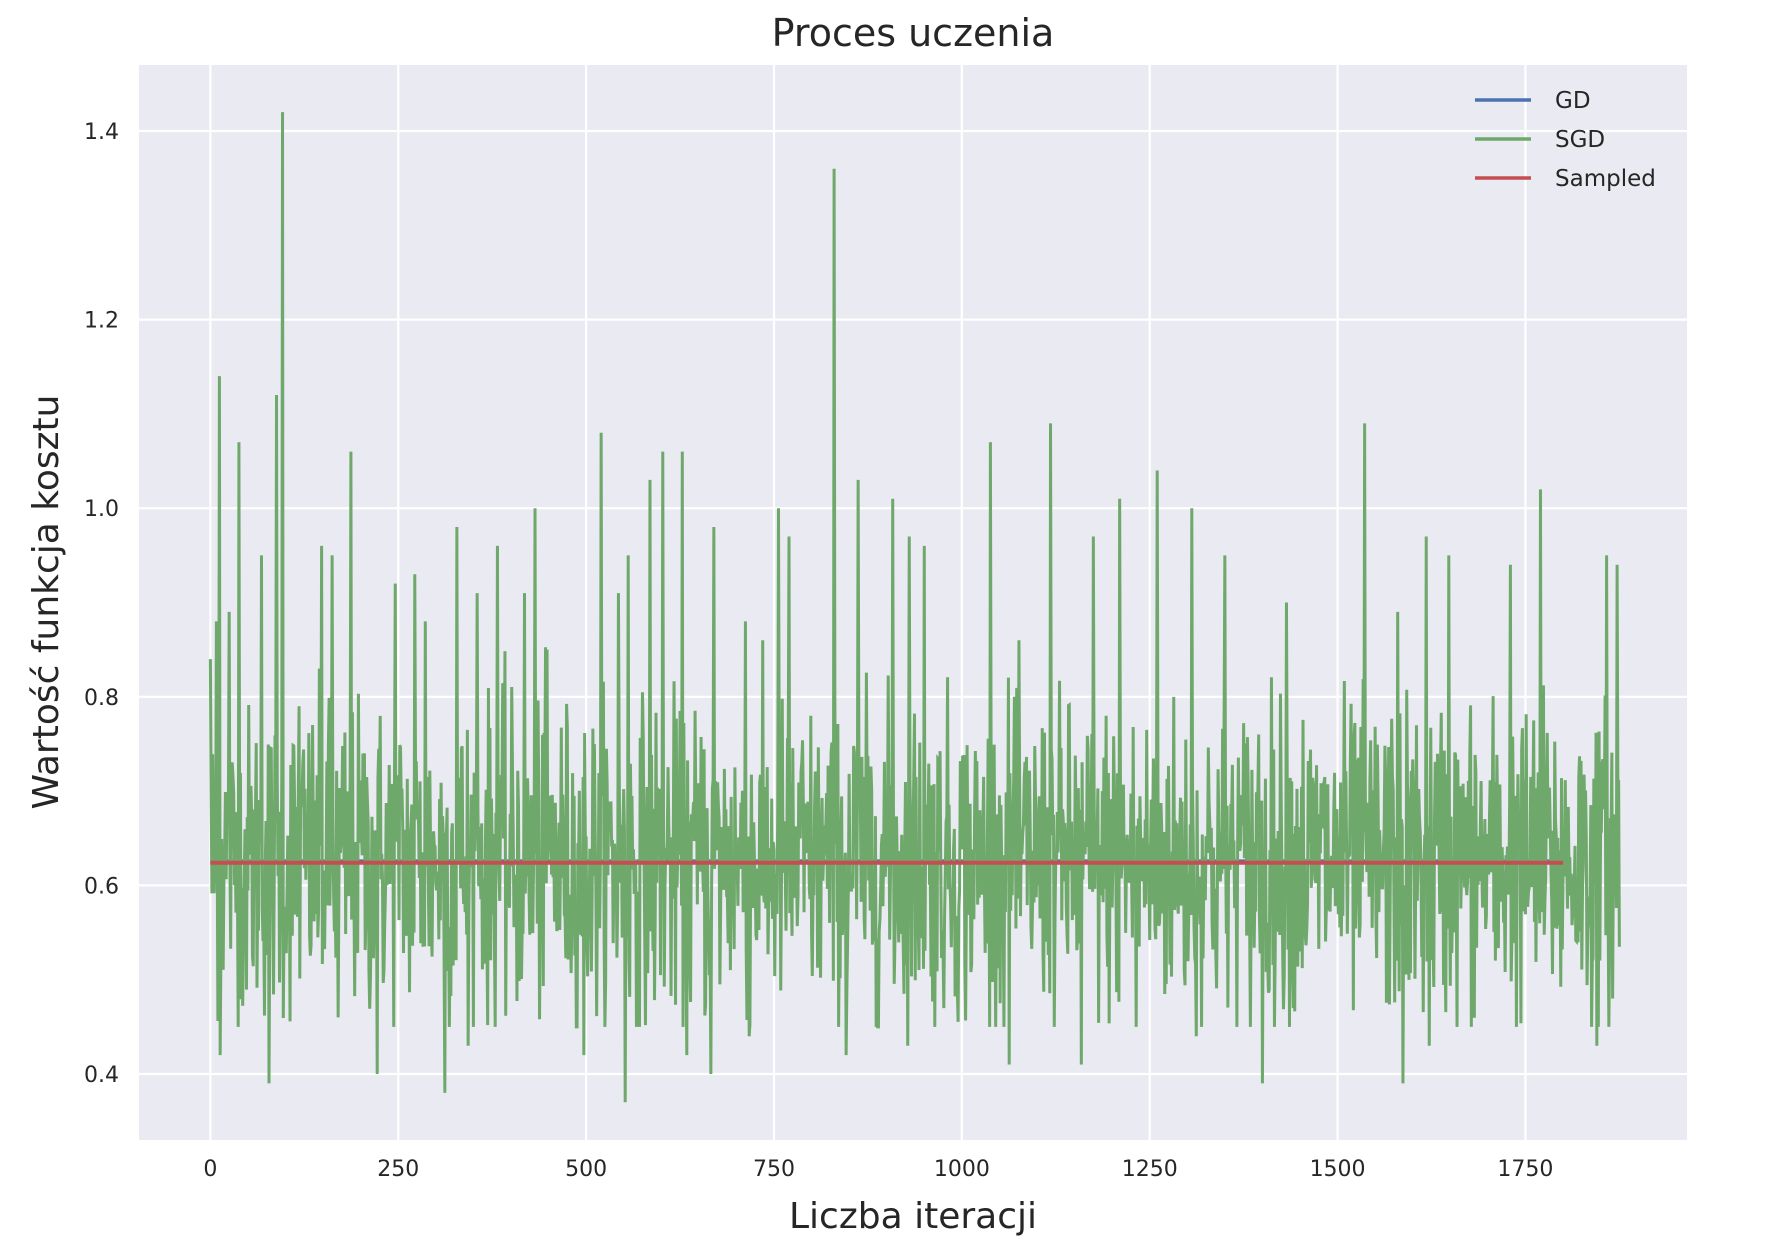  I want to click on legend-label: Sampled, so click(1605, 179).